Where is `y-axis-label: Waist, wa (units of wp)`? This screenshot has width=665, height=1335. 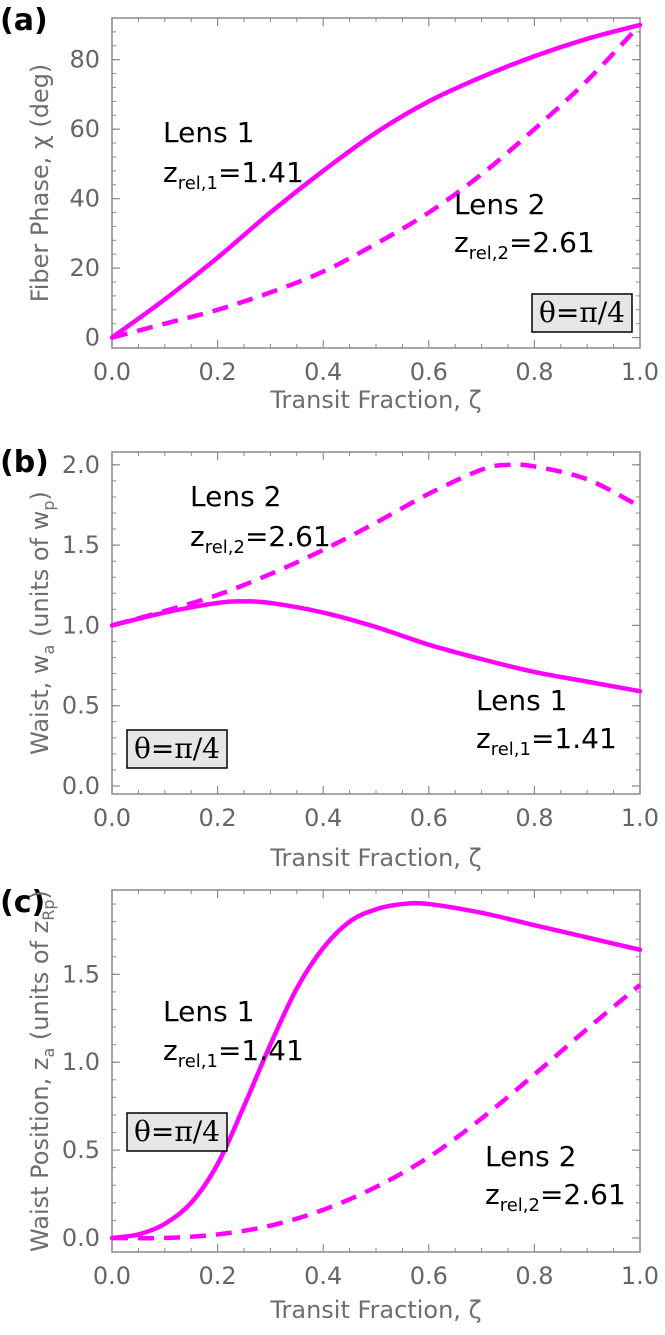 y-axis-label: Waist, wa (units of wp) is located at coordinates (42, 623).